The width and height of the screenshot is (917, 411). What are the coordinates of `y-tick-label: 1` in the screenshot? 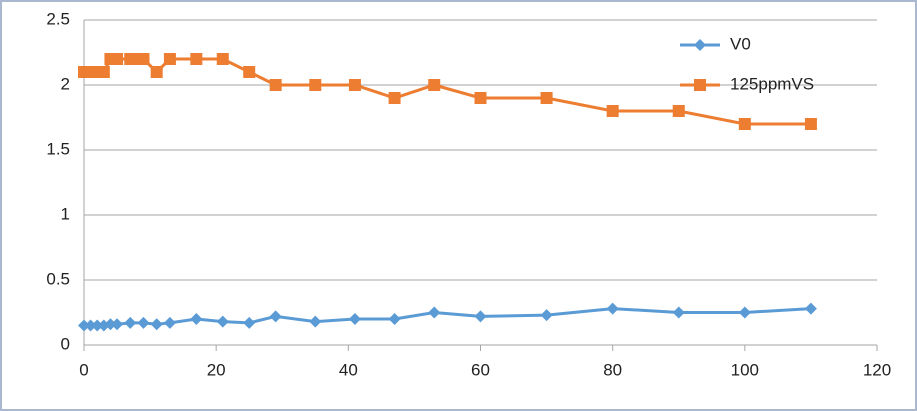 It's located at (65, 213).